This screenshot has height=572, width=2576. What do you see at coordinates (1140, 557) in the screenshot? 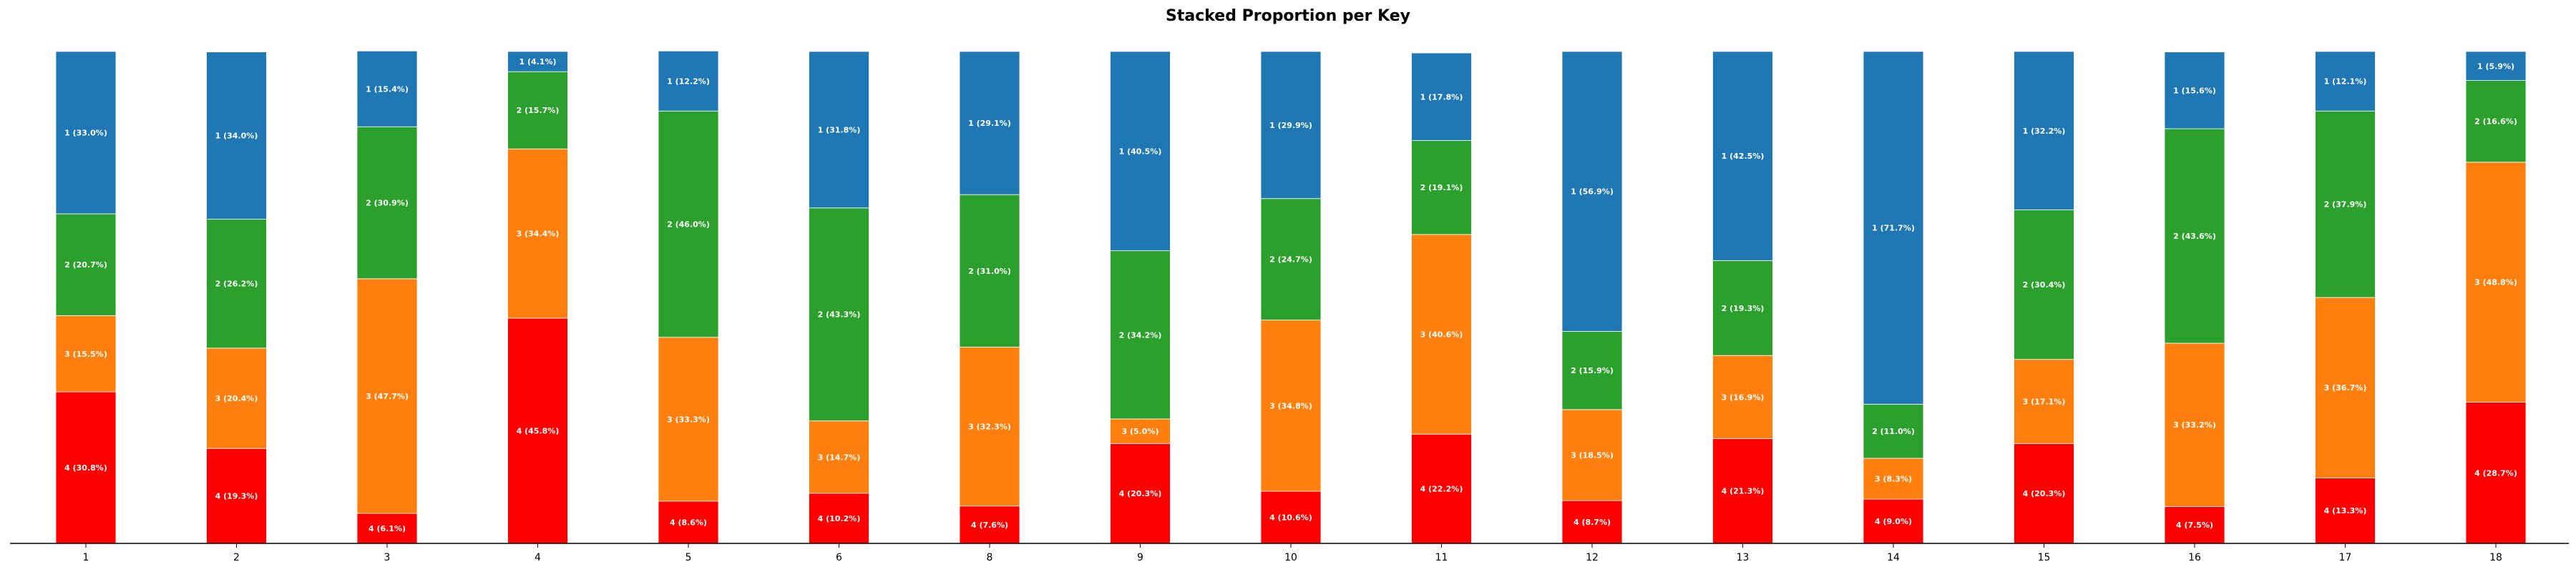
I see `x-tick-label: 9` at bounding box center [1140, 557].